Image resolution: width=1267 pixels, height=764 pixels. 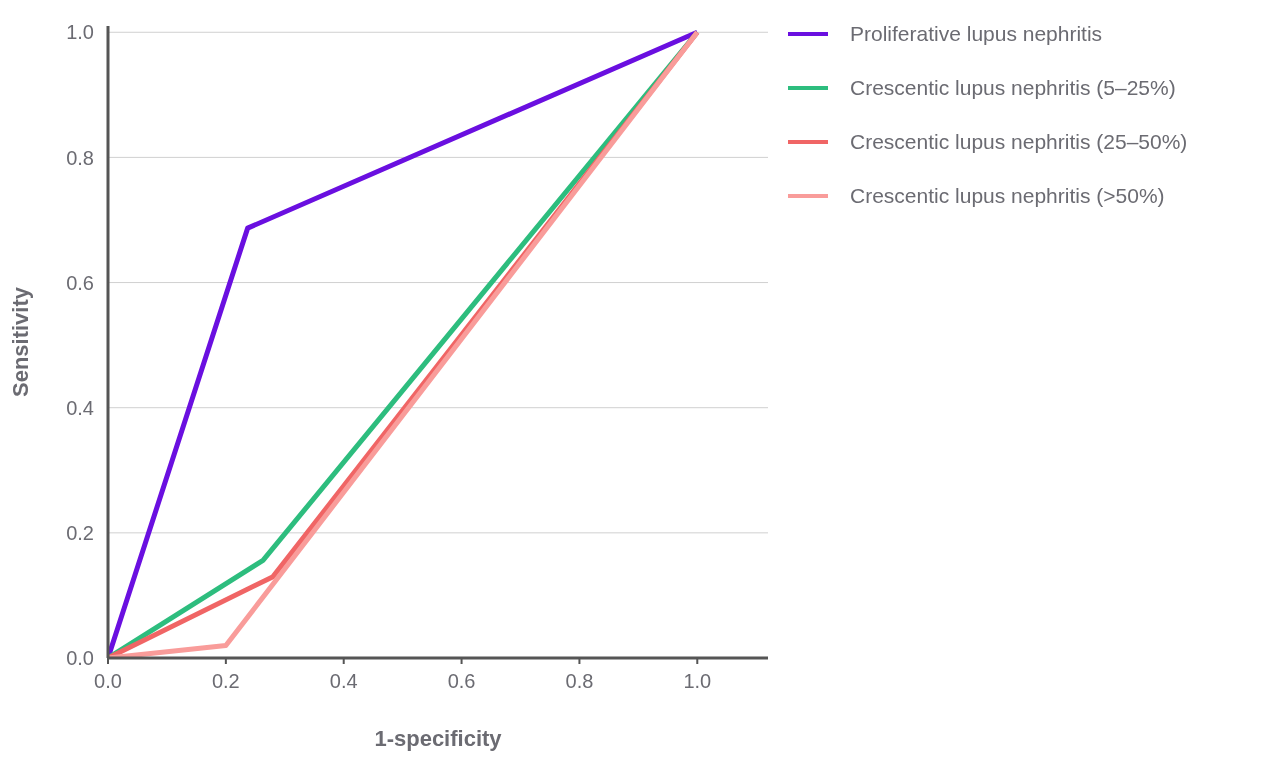 What do you see at coordinates (80, 407) in the screenshot?
I see `y-tick-label: 0.4` at bounding box center [80, 407].